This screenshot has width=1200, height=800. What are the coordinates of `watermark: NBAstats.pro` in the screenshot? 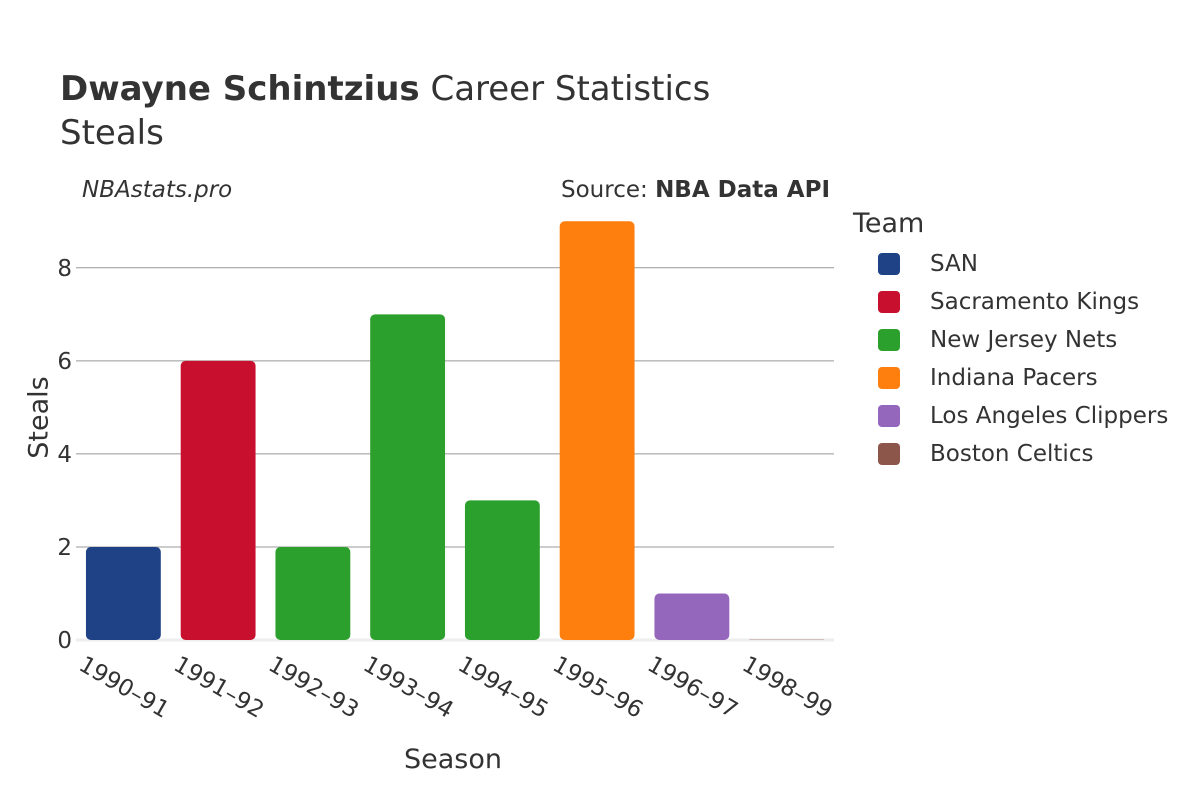 It's located at (157, 190).